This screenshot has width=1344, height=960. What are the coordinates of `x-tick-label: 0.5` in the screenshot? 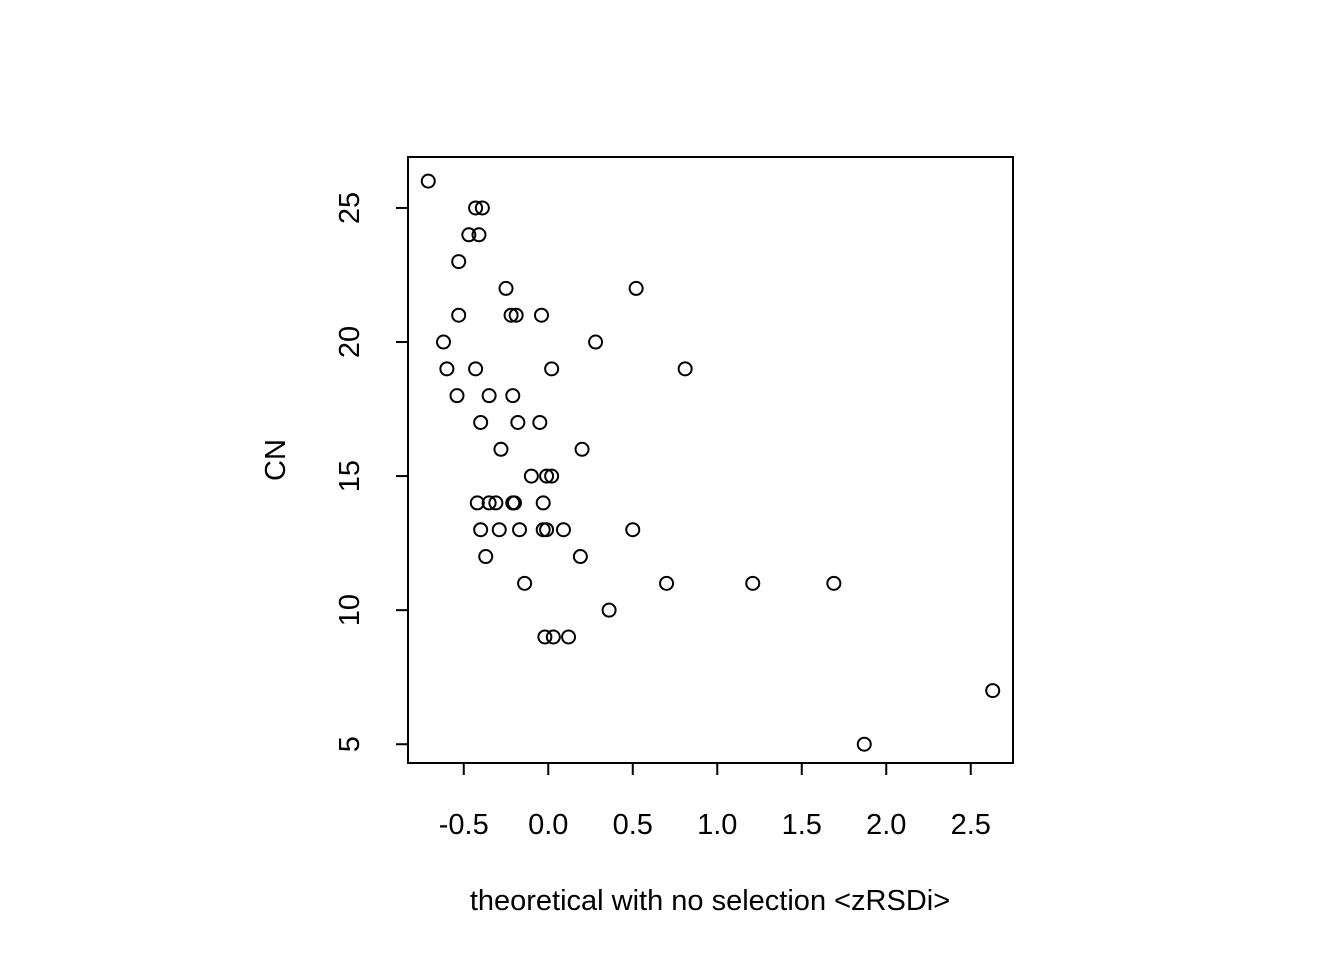 It's located at (633, 825).